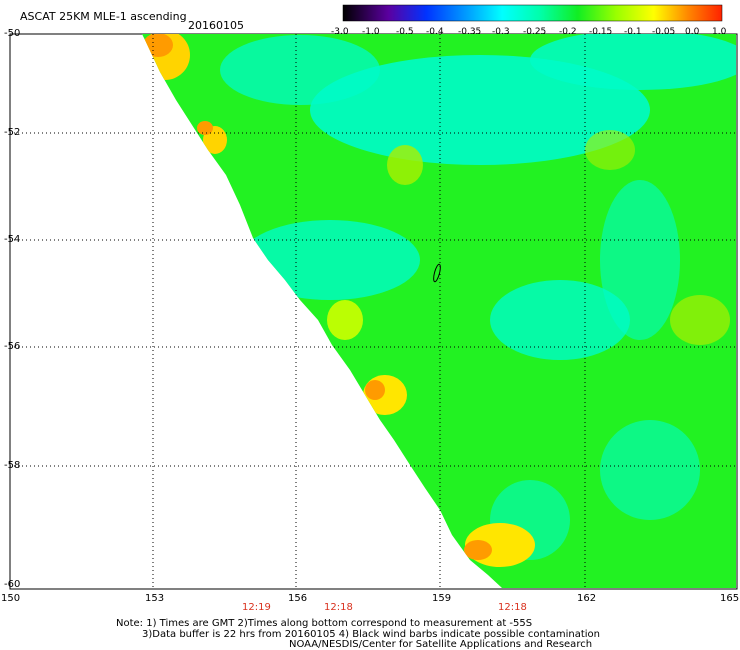 The image size is (740, 650). What do you see at coordinates (437, 273) in the screenshot?
I see `contamination-barb` at bounding box center [437, 273].